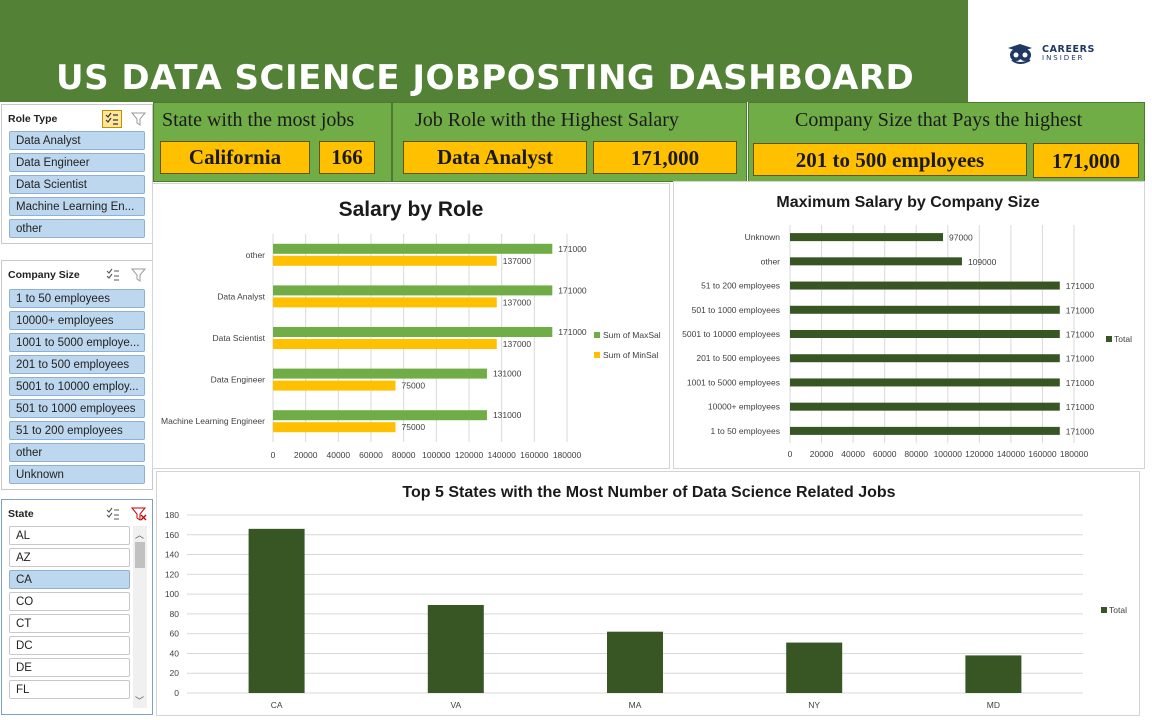 The image size is (1152, 720). What do you see at coordinates (172, 515) in the screenshot?
I see `y-tick-label: 180` at bounding box center [172, 515].